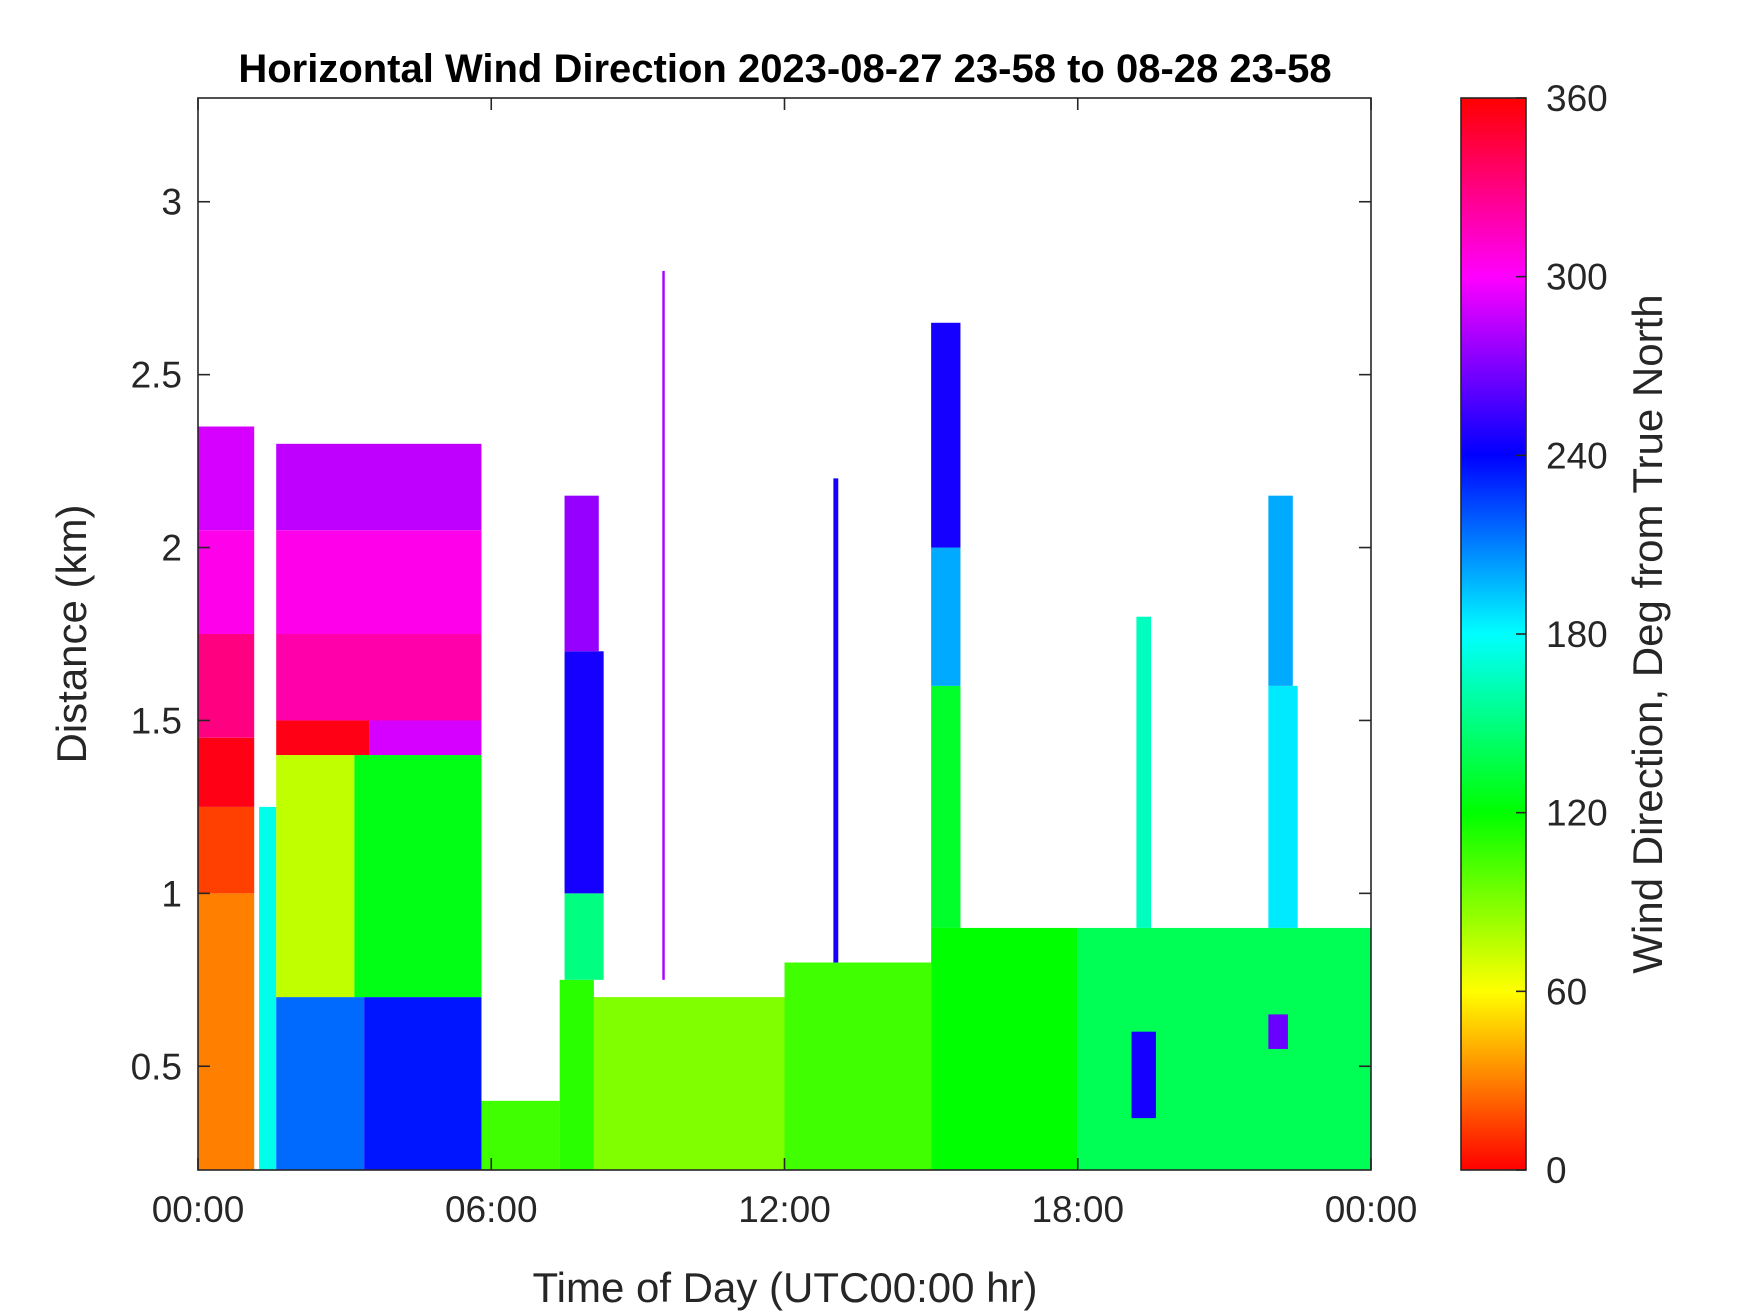 This screenshot has height=1313, width=1750. Describe the element at coordinates (171, 202) in the screenshot. I see `y-tick-label: 3` at that location.